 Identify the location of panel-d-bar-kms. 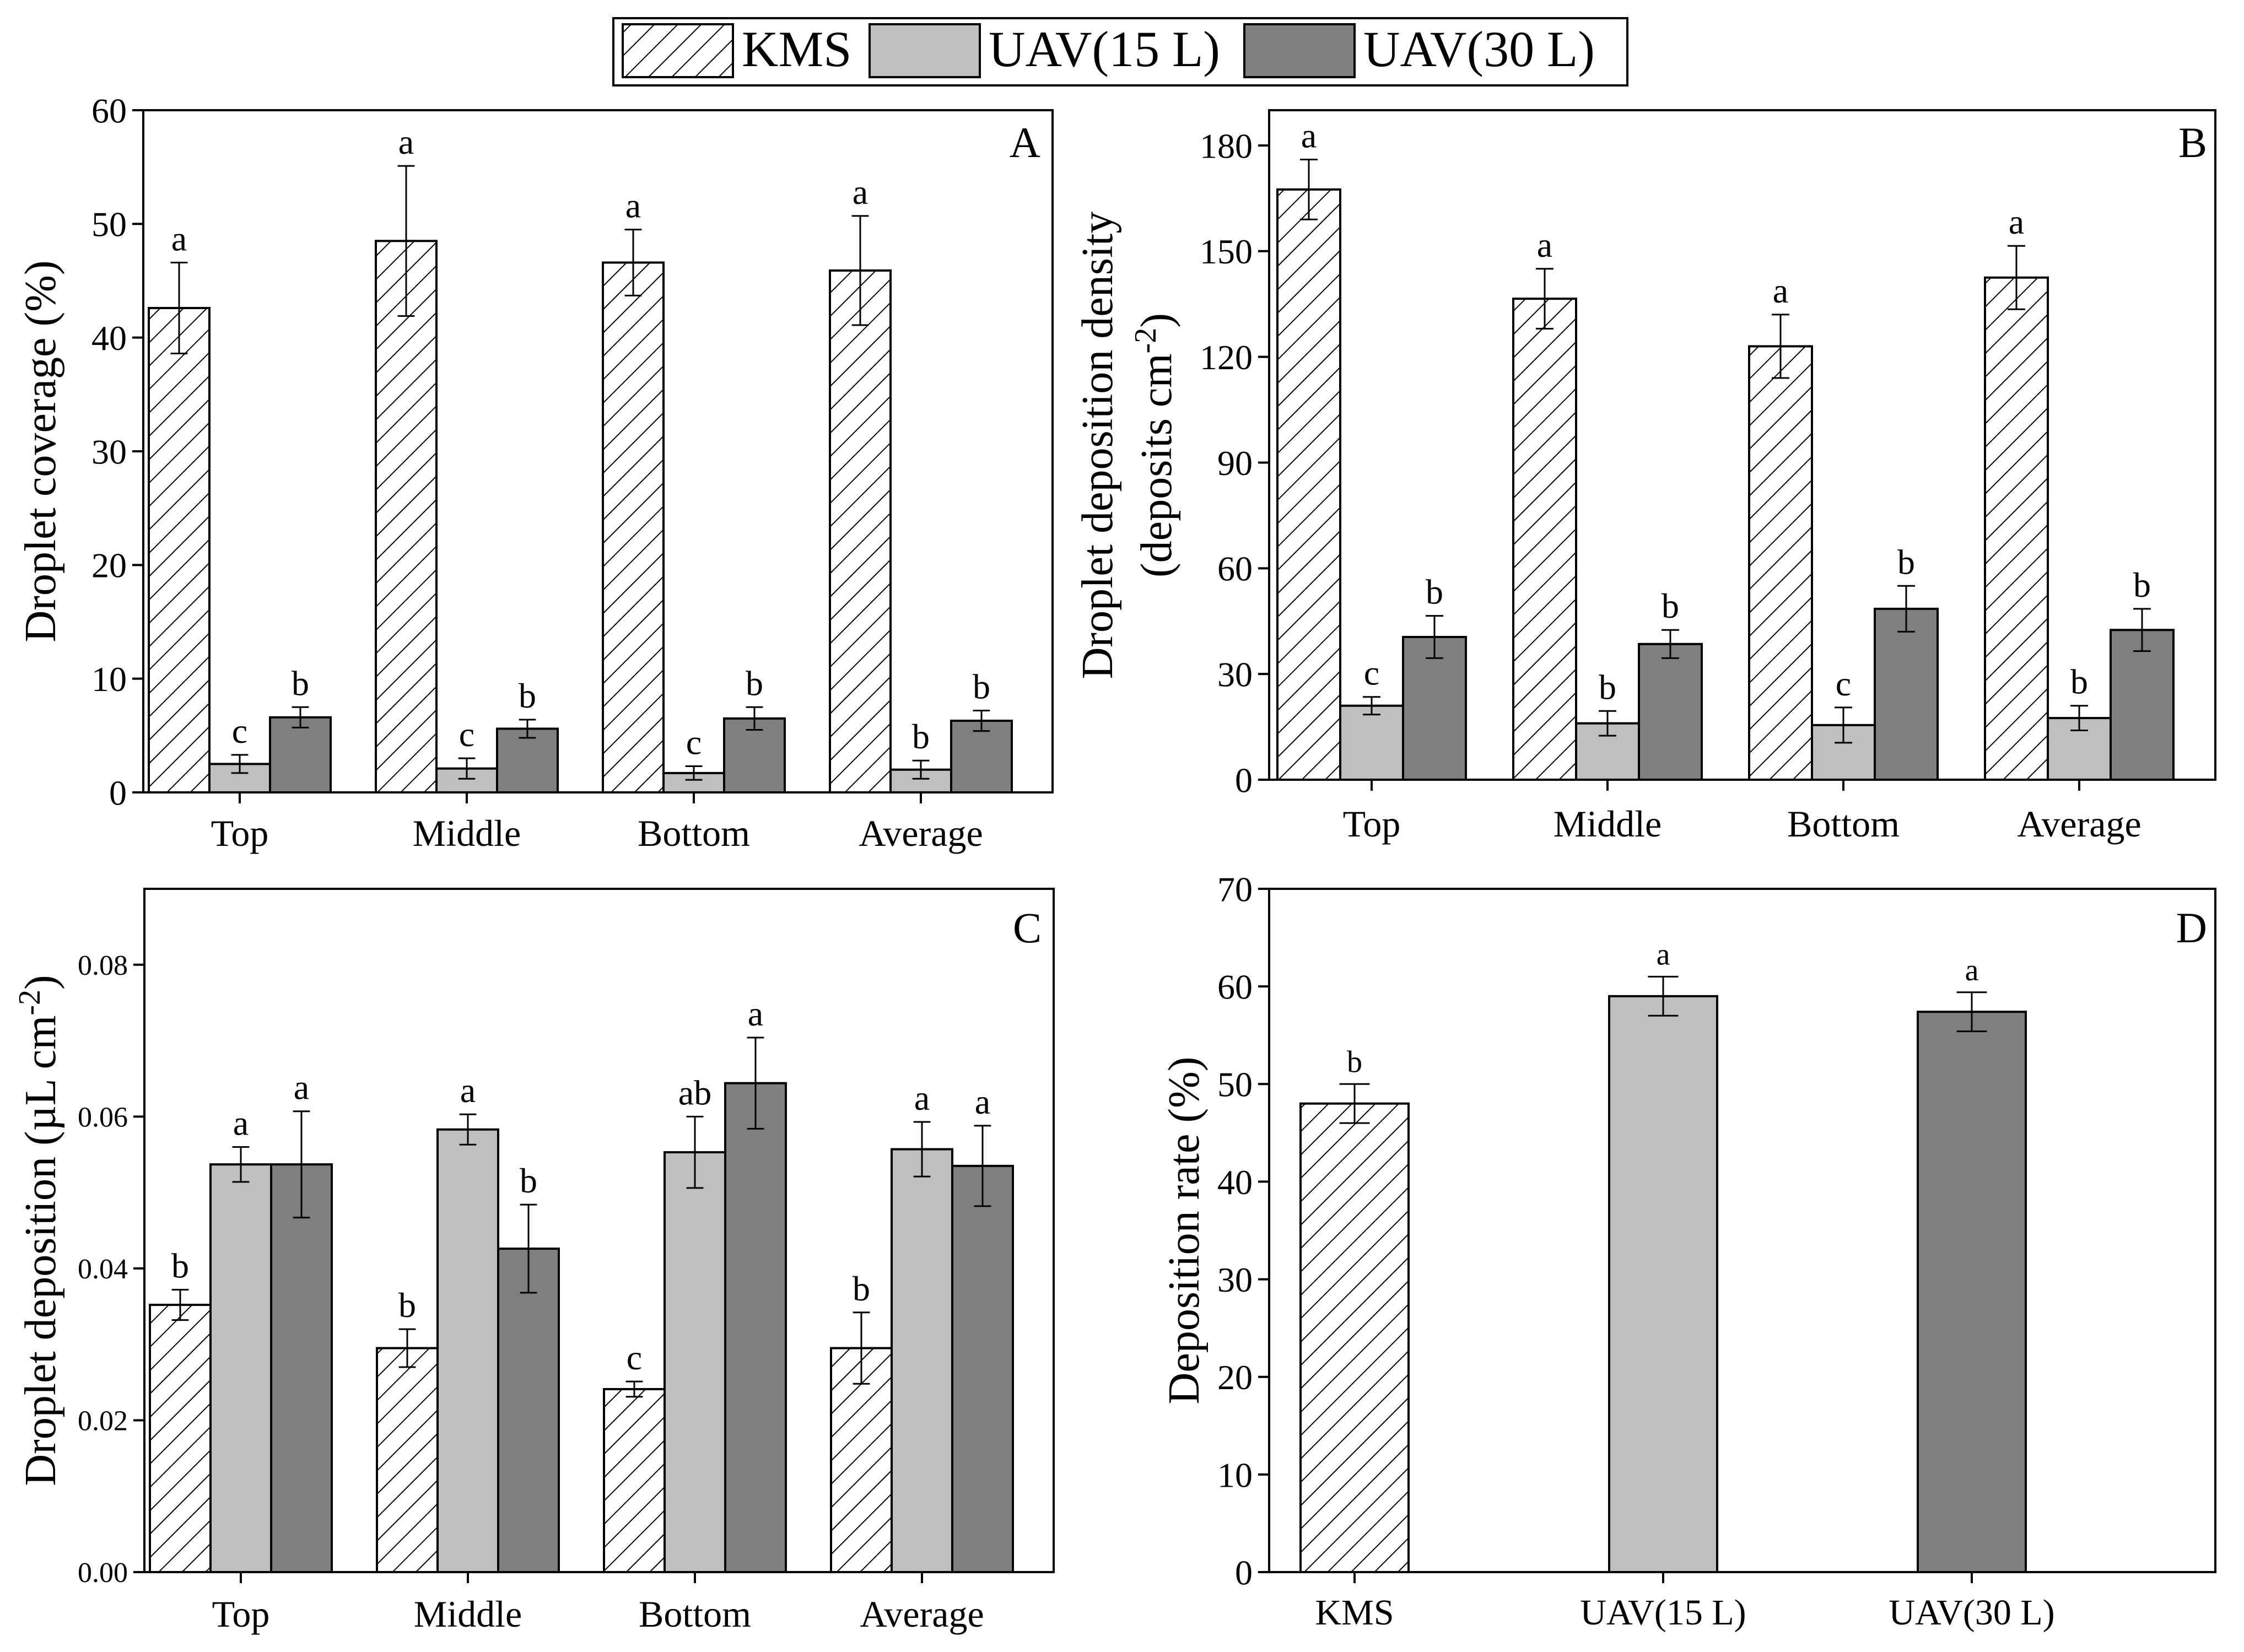
(1355, 1337).